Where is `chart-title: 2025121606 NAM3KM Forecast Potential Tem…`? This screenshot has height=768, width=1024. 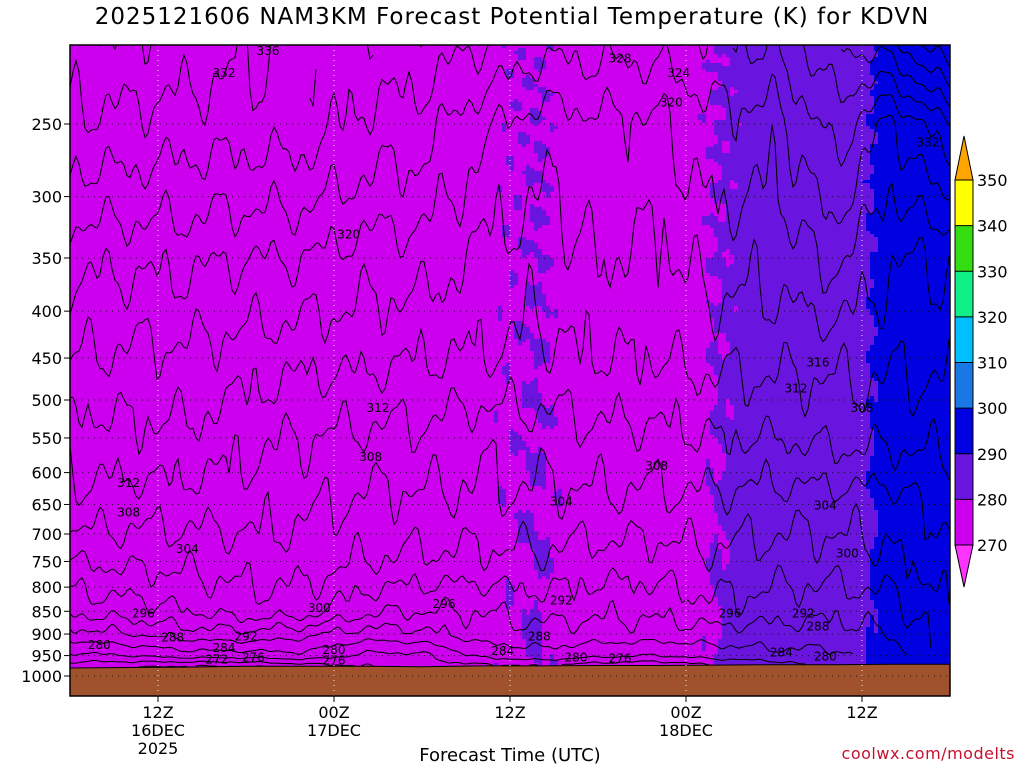
chart-title: 2025121606 NAM3KM Forecast Potential Tem… is located at coordinates (512, 17).